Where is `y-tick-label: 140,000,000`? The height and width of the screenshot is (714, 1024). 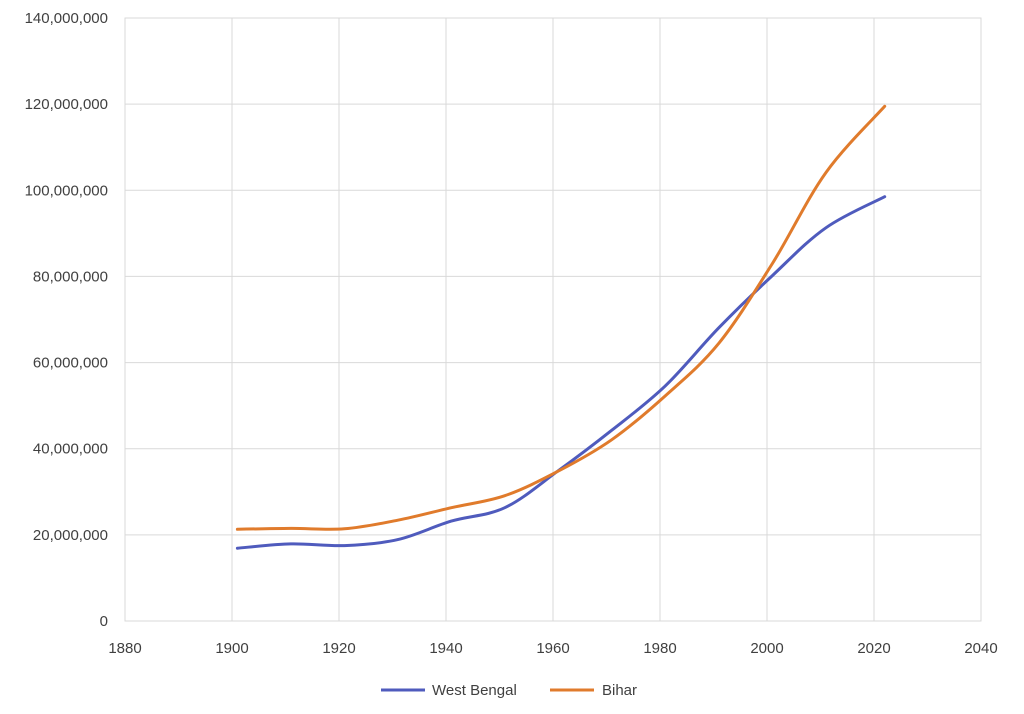
y-tick-label: 140,000,000 is located at coordinates (66, 18).